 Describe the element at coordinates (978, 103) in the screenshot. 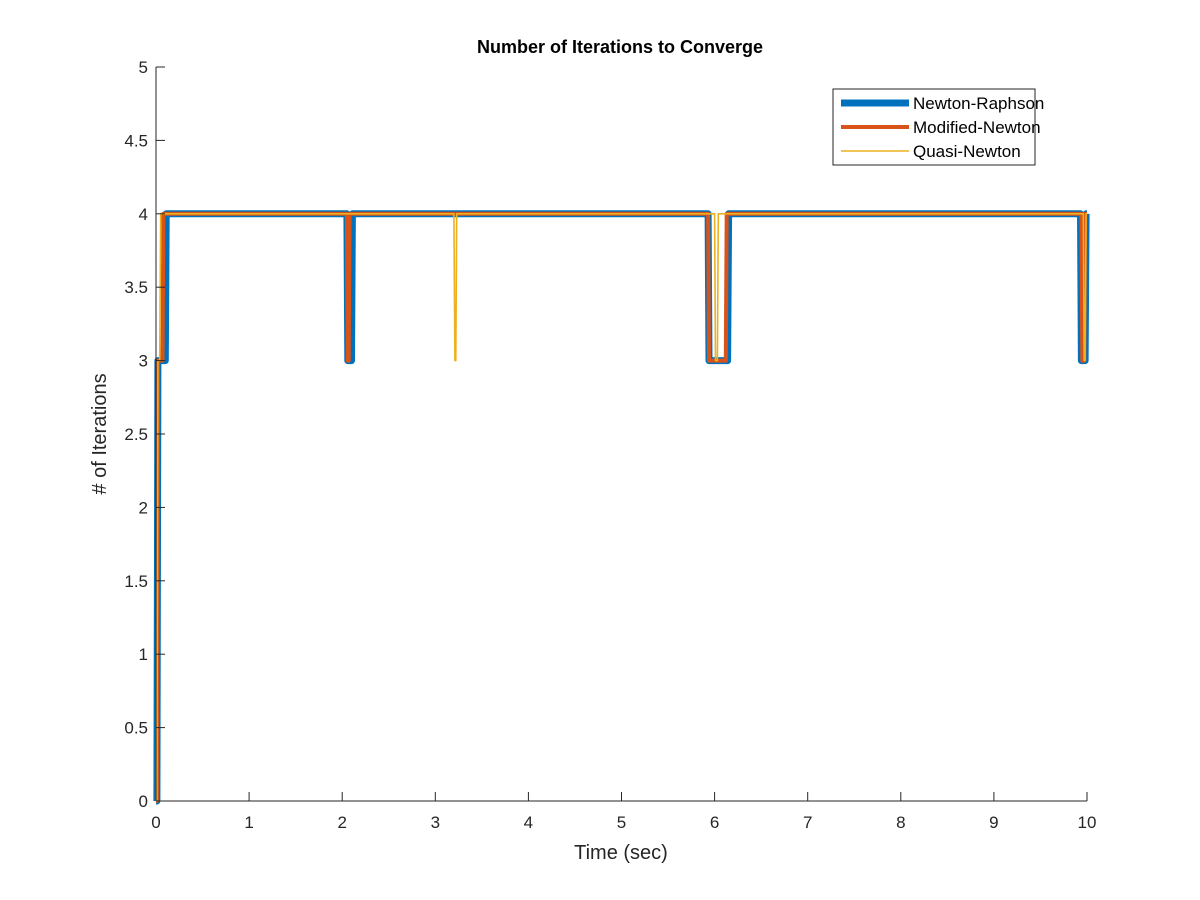

I see `legend-label: Newton-Raphson` at that location.